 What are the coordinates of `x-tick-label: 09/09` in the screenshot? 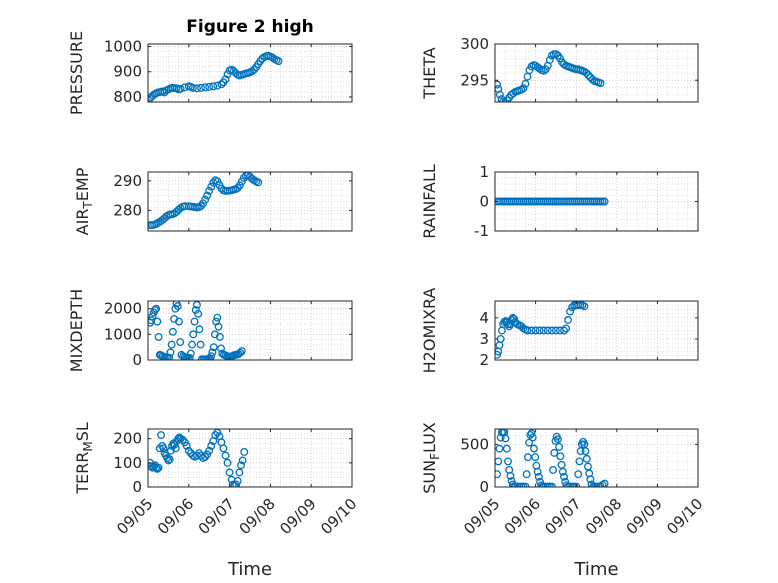 It's located at (297, 516).